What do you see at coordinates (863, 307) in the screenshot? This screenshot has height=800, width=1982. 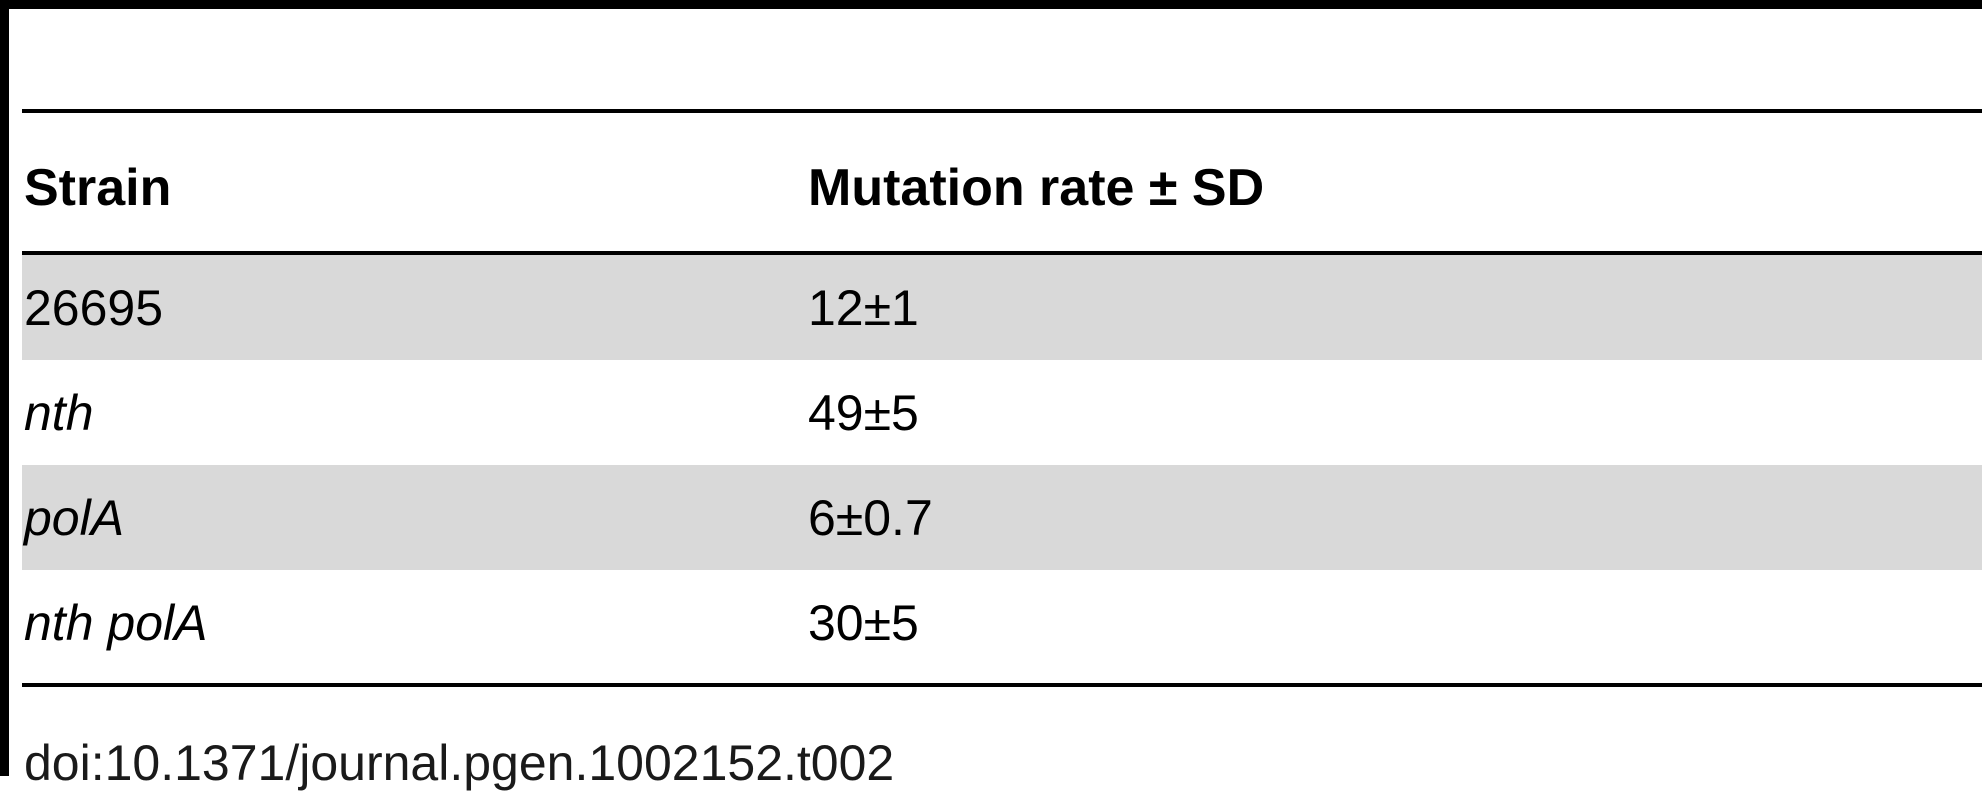 I see `rate-cell: 12±1` at bounding box center [863, 307].